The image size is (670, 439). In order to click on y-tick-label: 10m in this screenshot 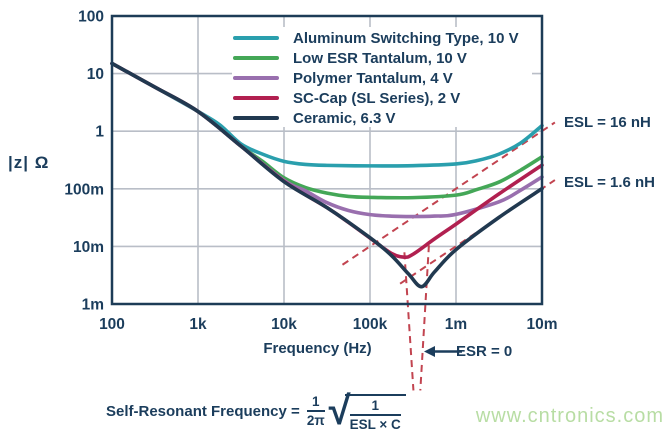, I will do `click(88, 247)`.